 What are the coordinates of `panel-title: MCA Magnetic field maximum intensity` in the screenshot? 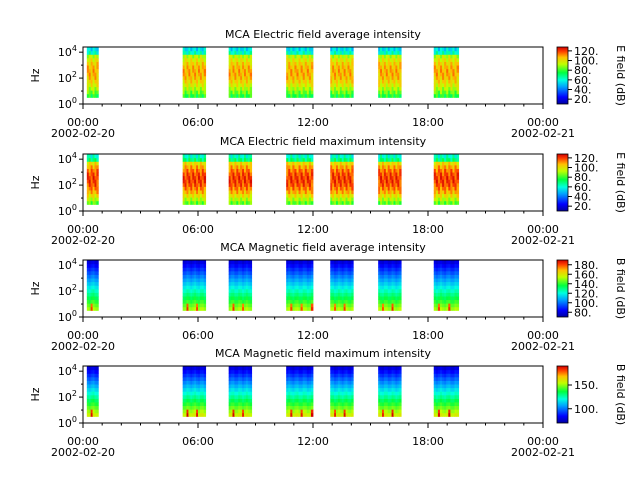 It's located at (323, 353).